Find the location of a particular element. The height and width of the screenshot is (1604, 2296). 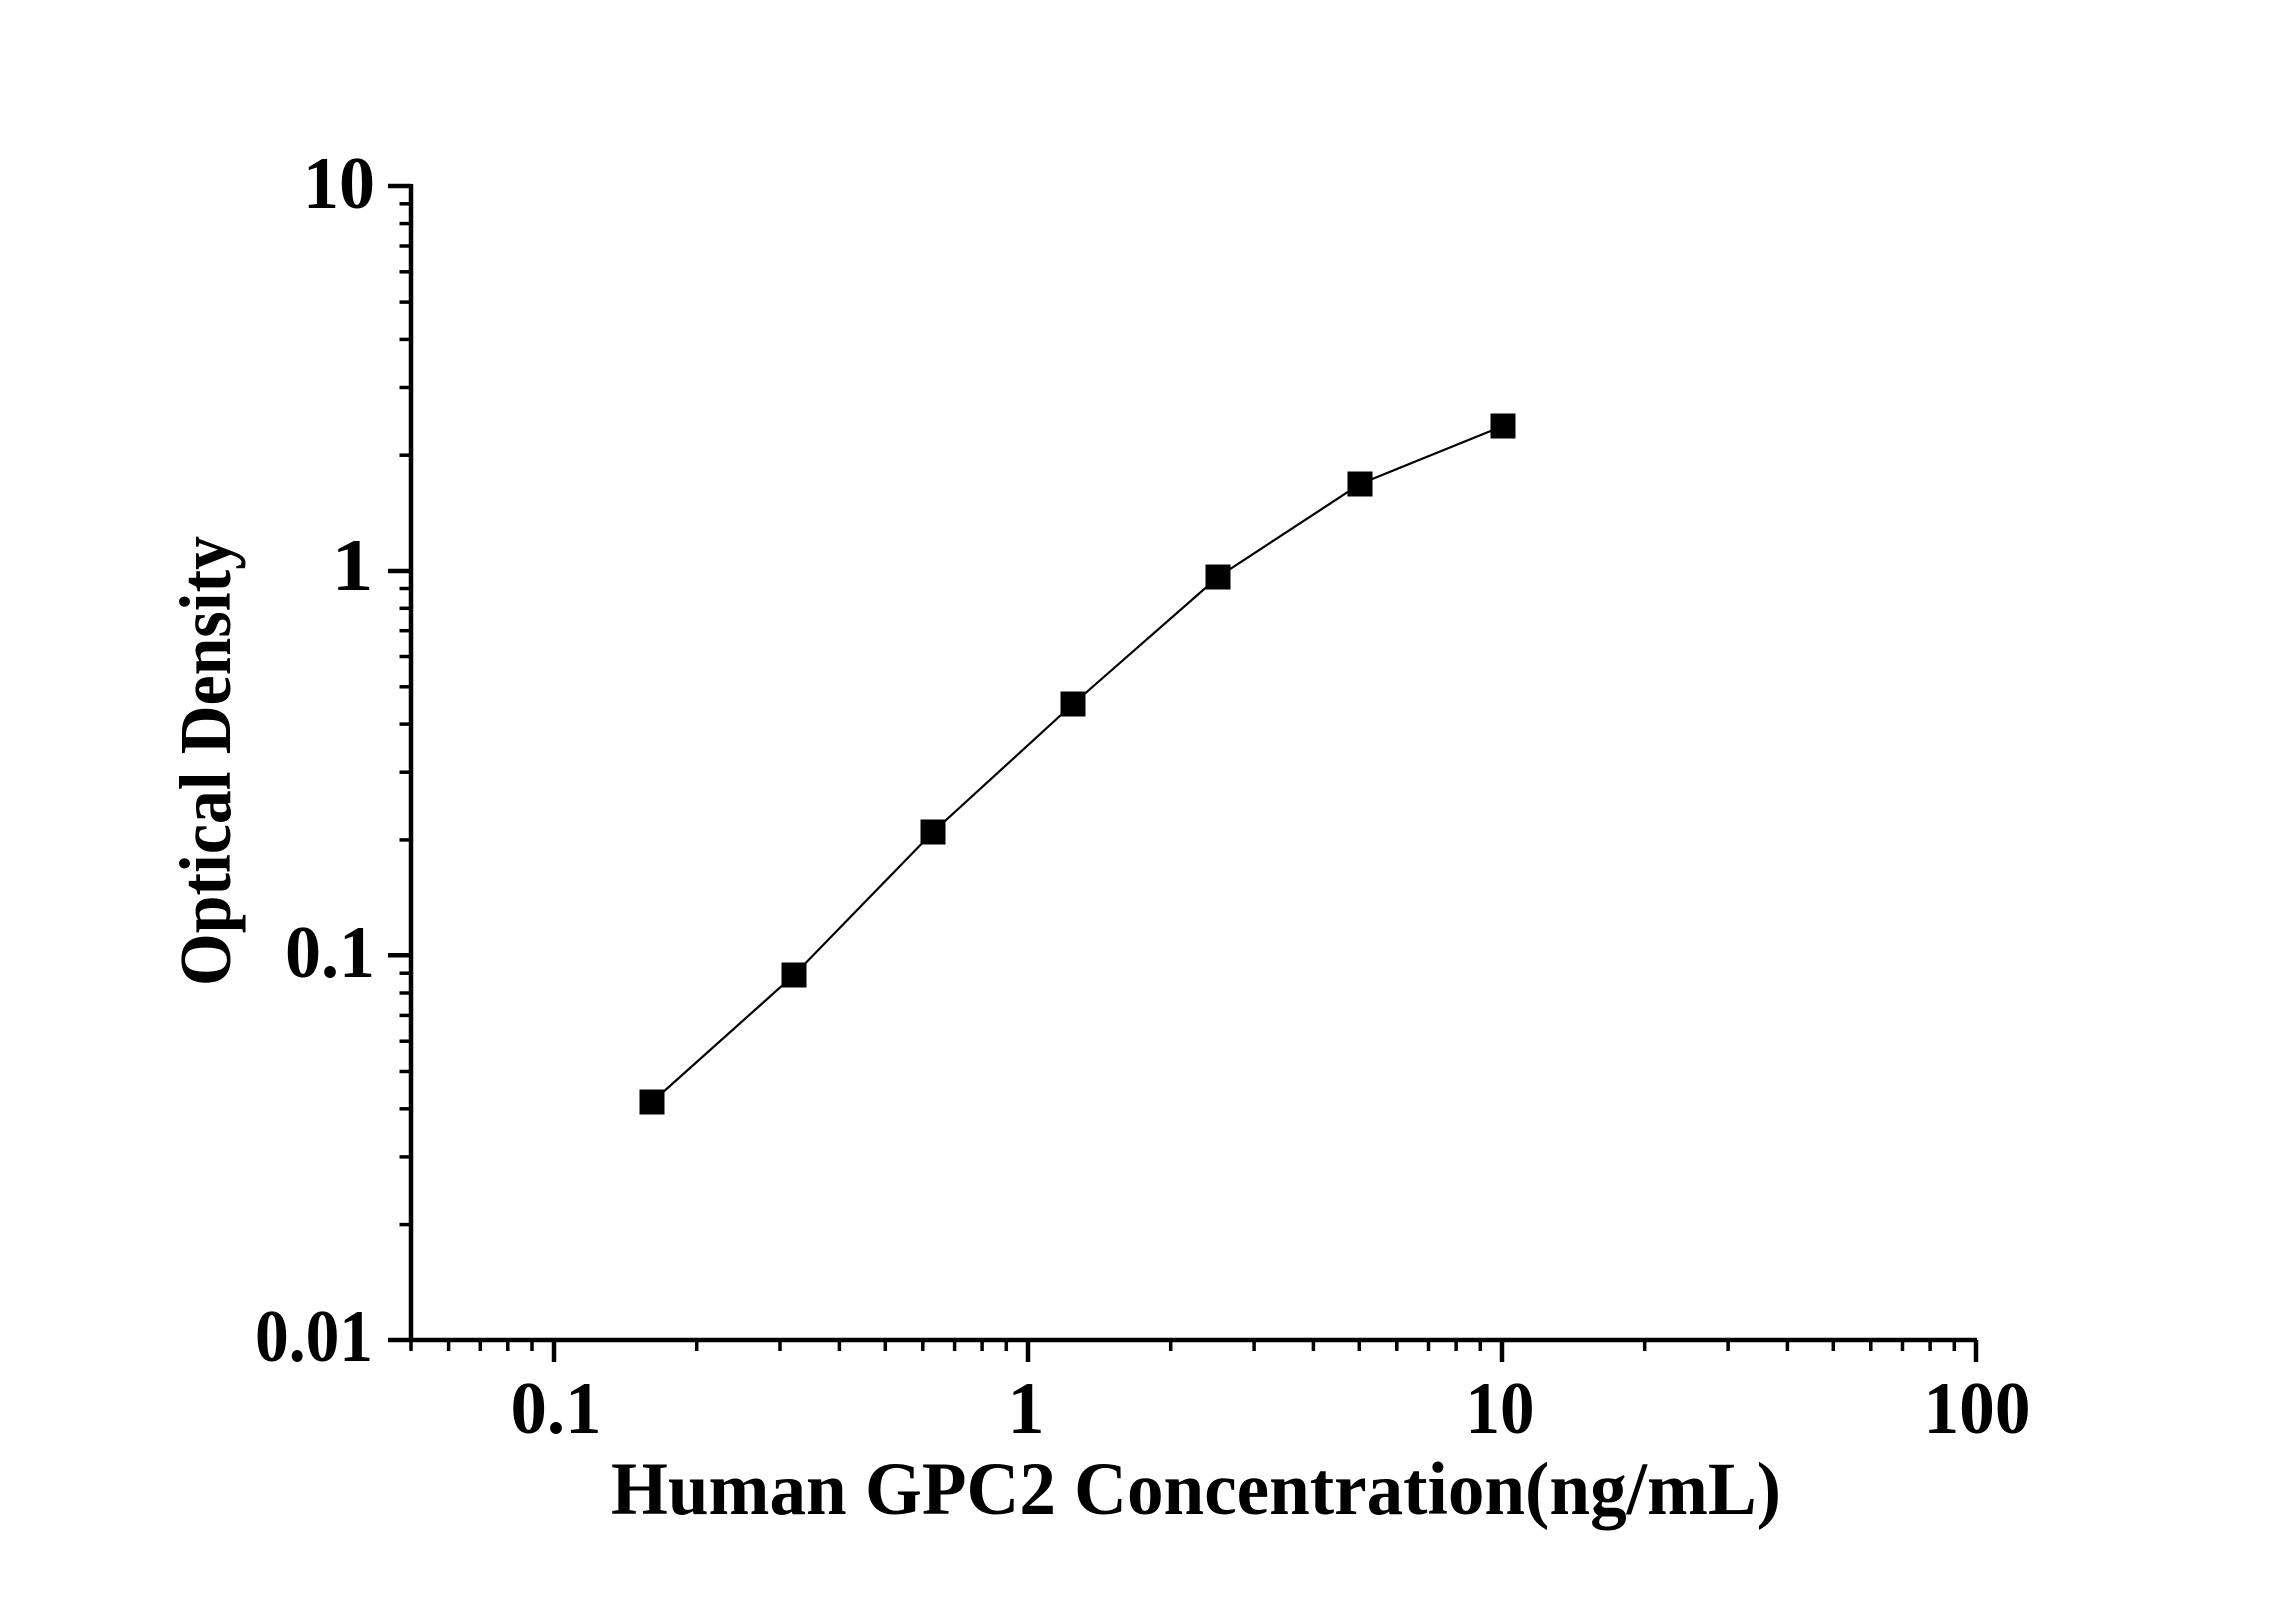

svg-text:Human GPC2 Concentration(ng/mL: Human GPC2 Concentration(ng/mL) is located at coordinates (1196, 1489).